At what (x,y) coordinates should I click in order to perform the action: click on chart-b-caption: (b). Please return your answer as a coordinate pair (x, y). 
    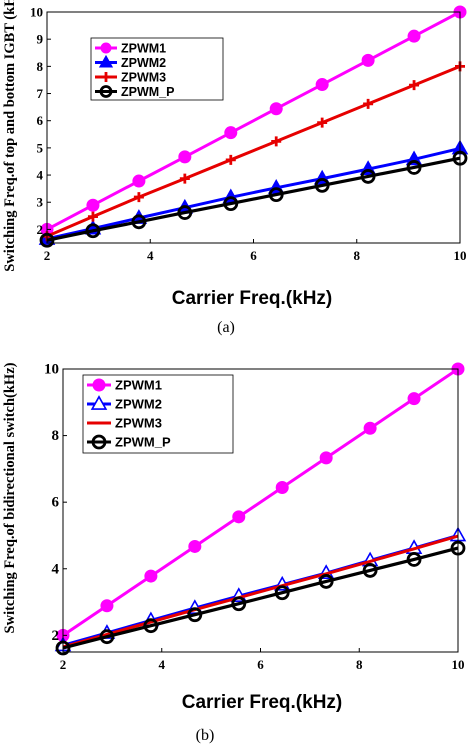
    Looking at the image, I should click on (205, 735).